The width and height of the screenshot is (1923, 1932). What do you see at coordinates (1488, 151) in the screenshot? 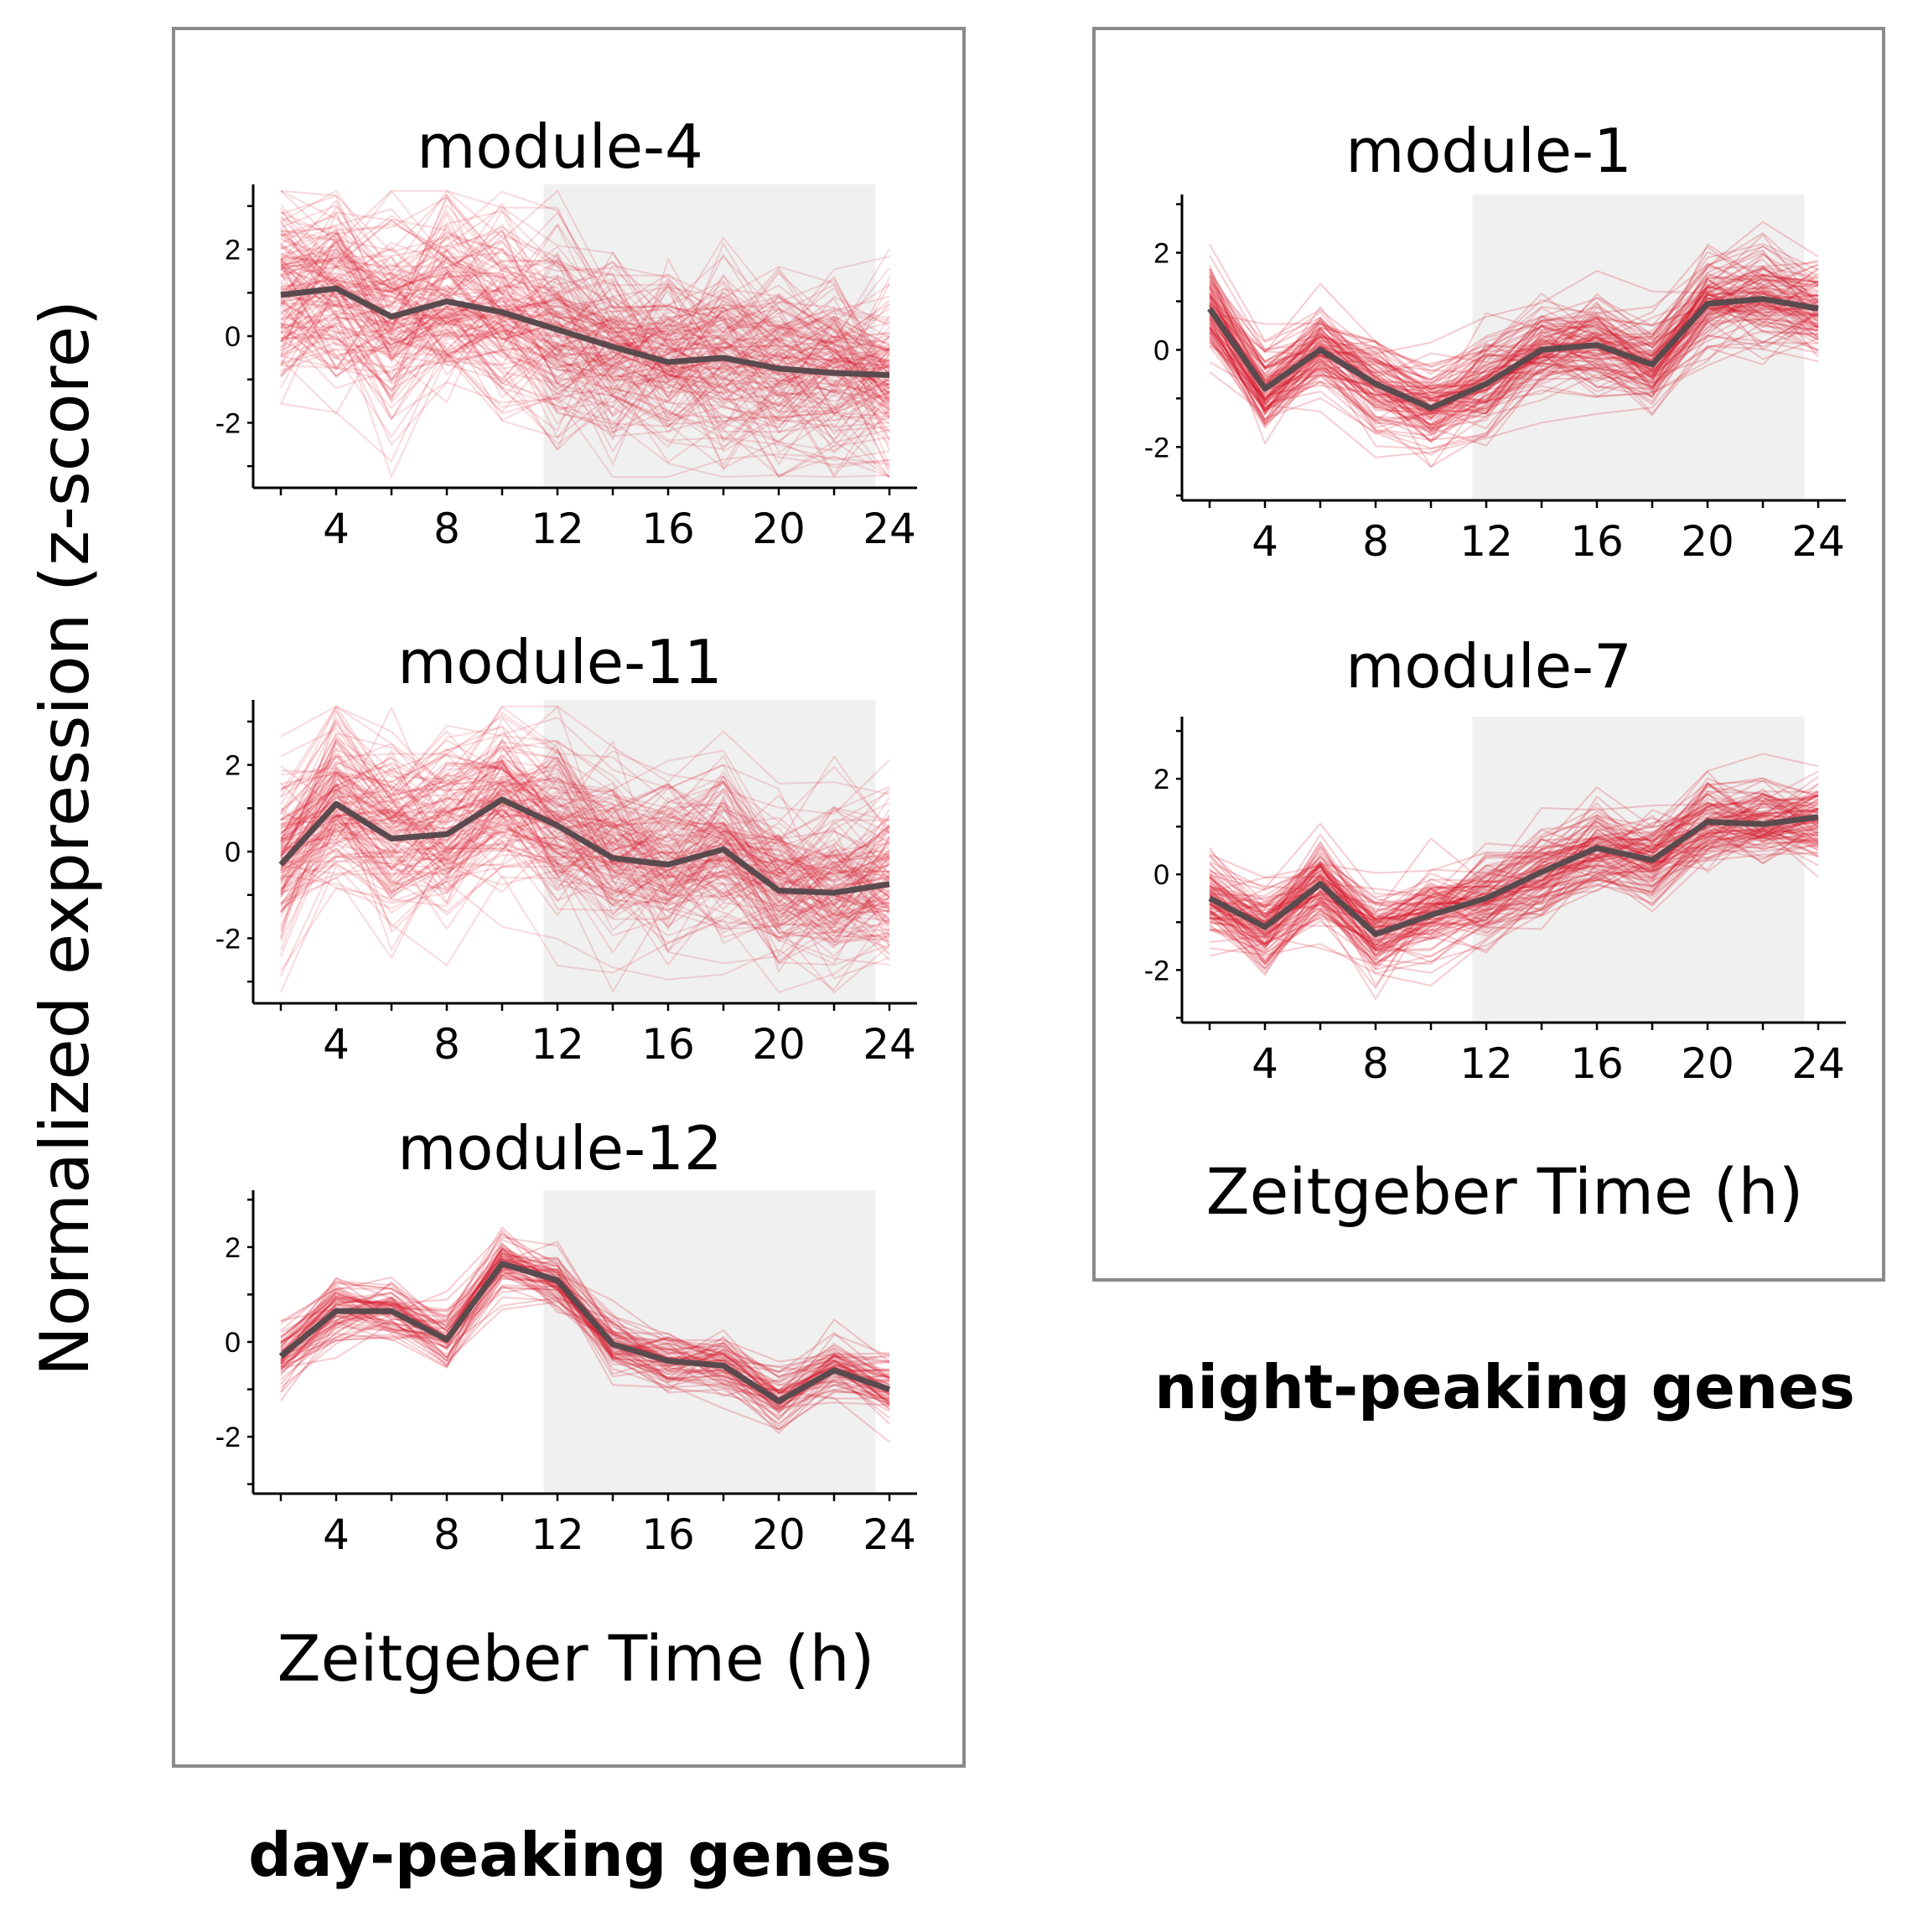
I see `panel-title: module-1` at bounding box center [1488, 151].